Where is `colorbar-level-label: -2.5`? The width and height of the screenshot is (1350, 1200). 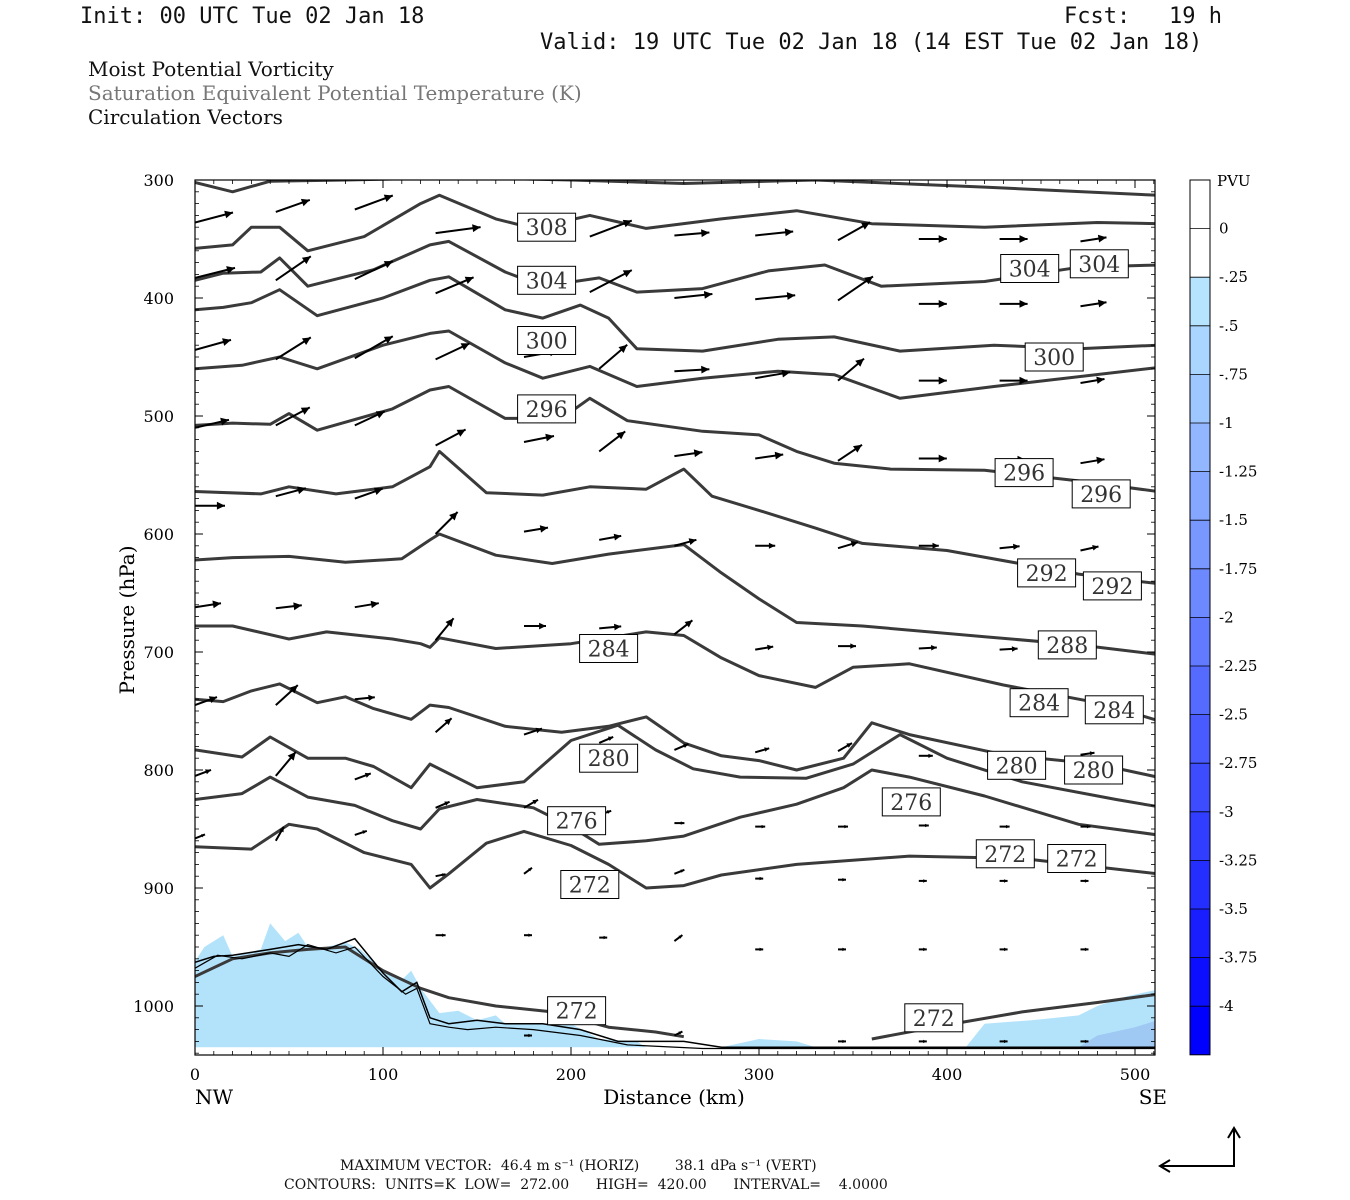 colorbar-level-label: -2.5 is located at coordinates (1233, 715).